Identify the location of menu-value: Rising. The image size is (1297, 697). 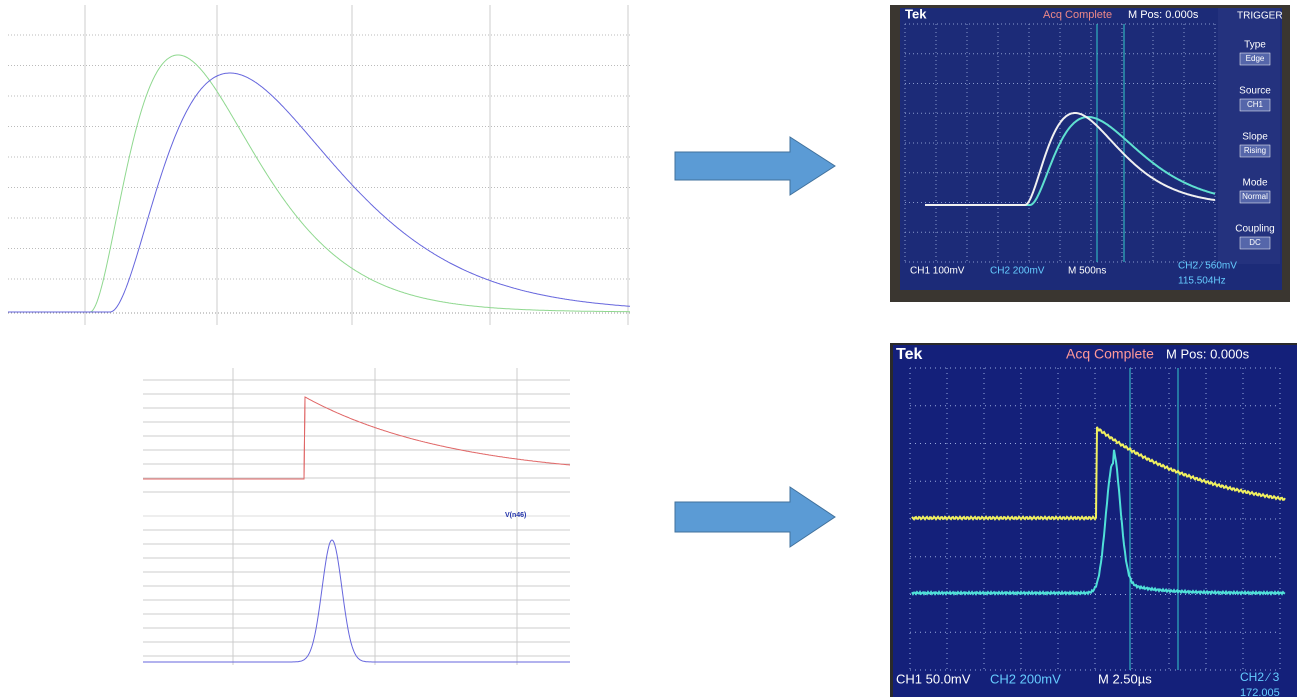
(1255, 150).